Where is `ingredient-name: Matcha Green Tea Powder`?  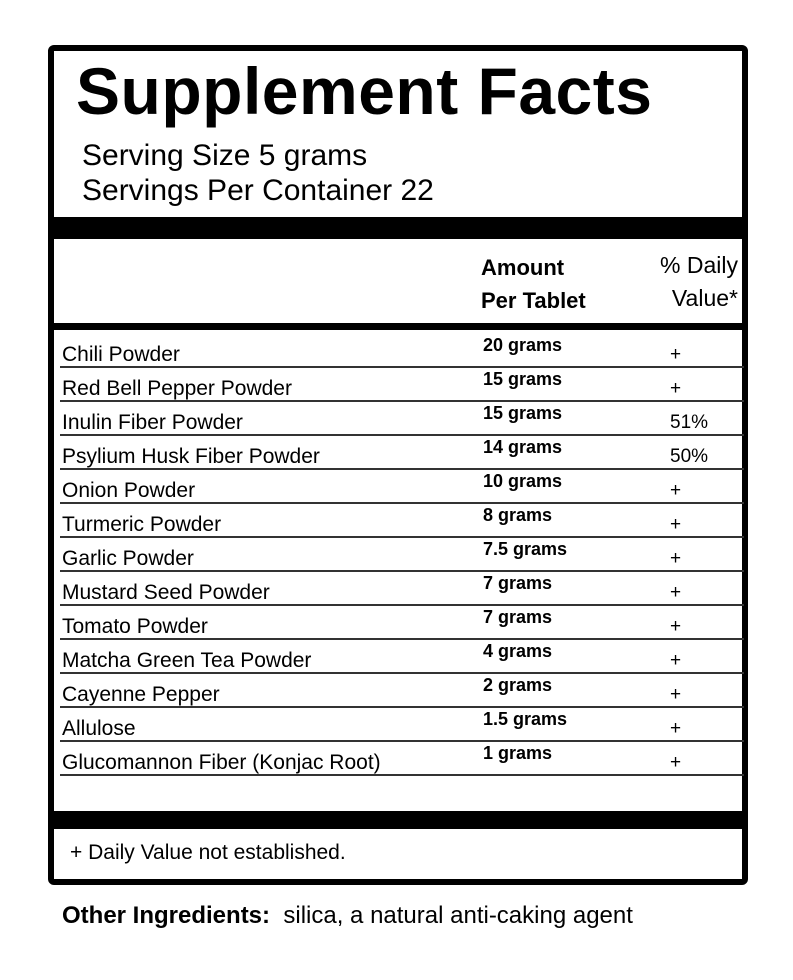
ingredient-name: Matcha Green Tea Powder is located at coordinates (187, 660).